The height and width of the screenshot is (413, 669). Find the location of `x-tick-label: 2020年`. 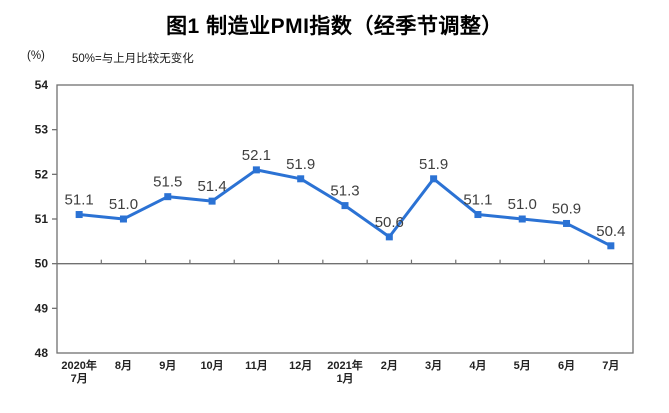

x-tick-label: 2020年 is located at coordinates (78, 365).